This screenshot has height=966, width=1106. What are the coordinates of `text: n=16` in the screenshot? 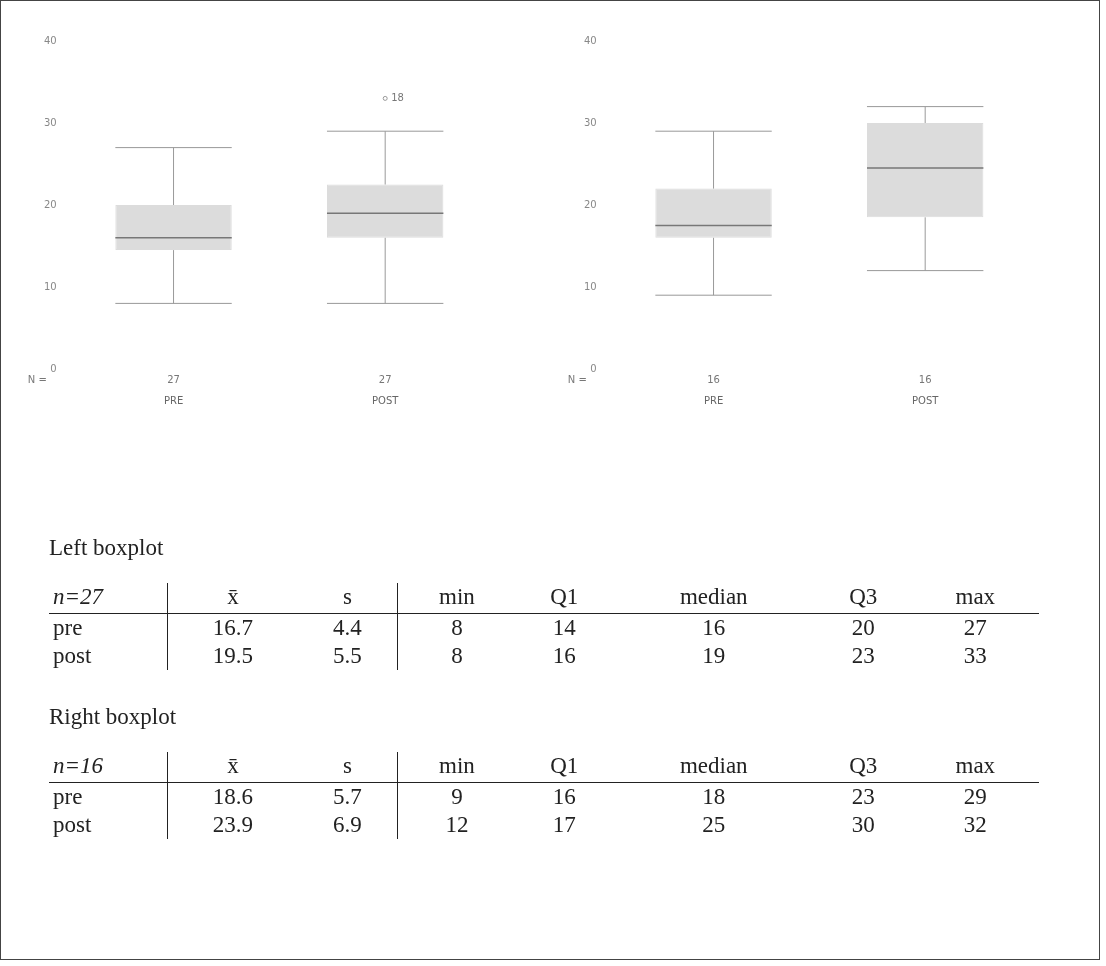 It's located at (108, 767).